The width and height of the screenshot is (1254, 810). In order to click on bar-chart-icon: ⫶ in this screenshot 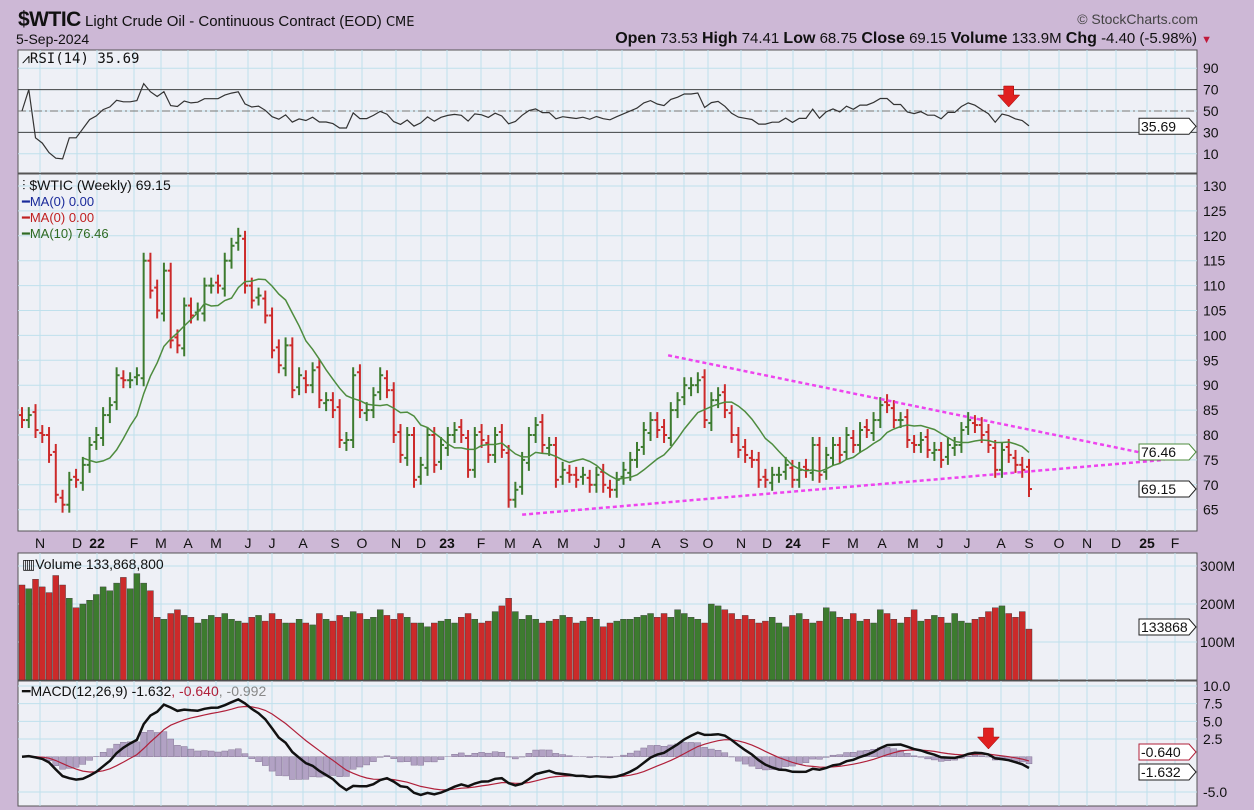, I will do `click(24, 185)`.